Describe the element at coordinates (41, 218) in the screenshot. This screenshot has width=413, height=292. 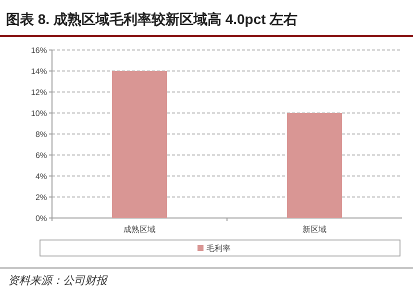
I see `y-tick-label: 0%` at that location.